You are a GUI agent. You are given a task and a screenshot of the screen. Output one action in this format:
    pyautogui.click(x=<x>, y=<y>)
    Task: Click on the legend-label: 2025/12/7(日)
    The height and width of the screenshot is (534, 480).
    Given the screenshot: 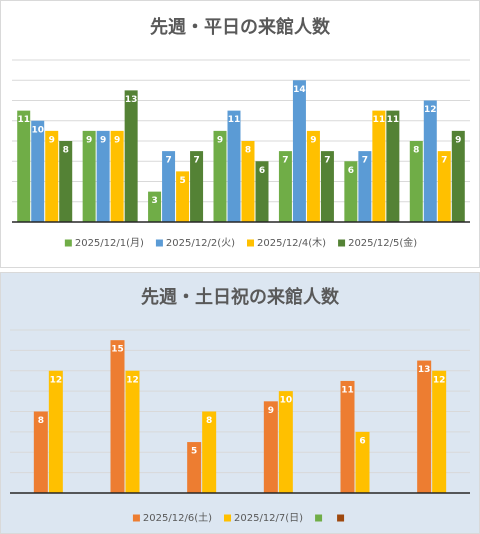 What is the action you would take?
    pyautogui.click(x=268, y=518)
    